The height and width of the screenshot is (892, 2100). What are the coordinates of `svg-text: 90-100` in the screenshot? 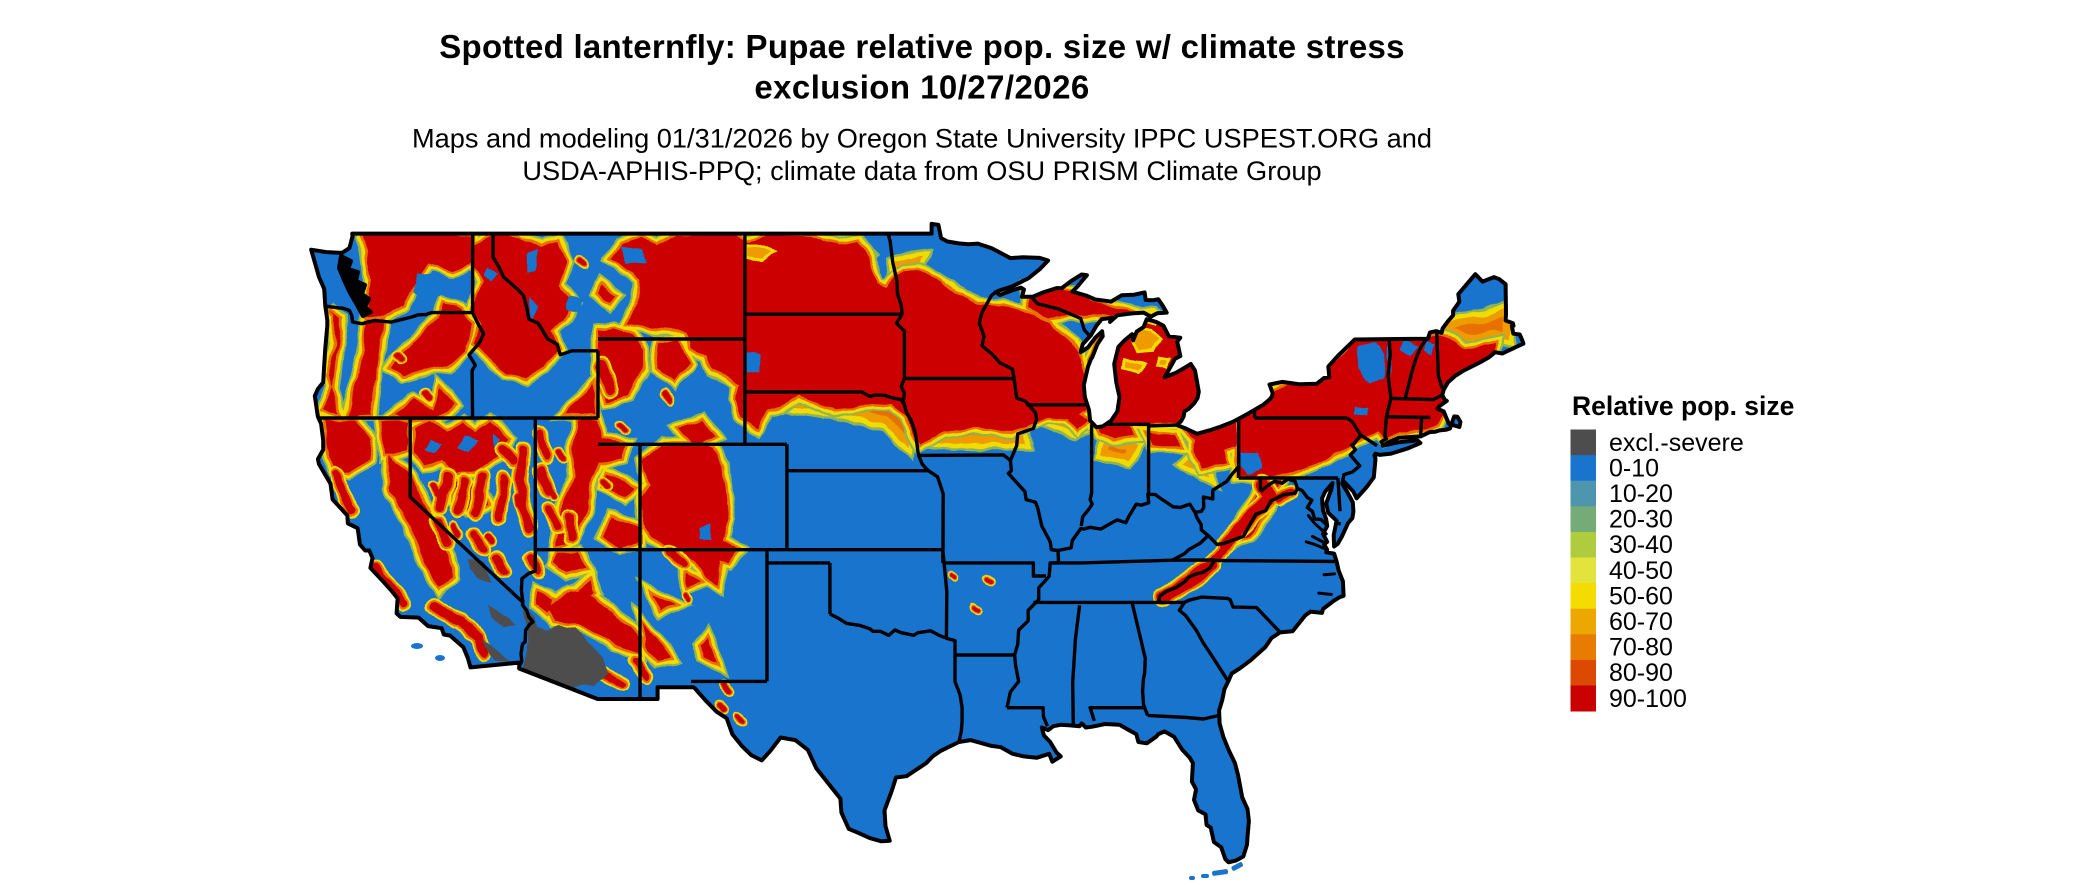 It's located at (1648, 699).